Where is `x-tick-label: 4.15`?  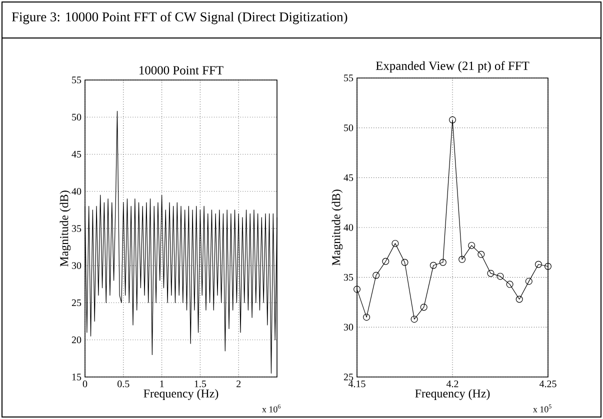
x-tick-label: 4.15 is located at coordinates (357, 384).